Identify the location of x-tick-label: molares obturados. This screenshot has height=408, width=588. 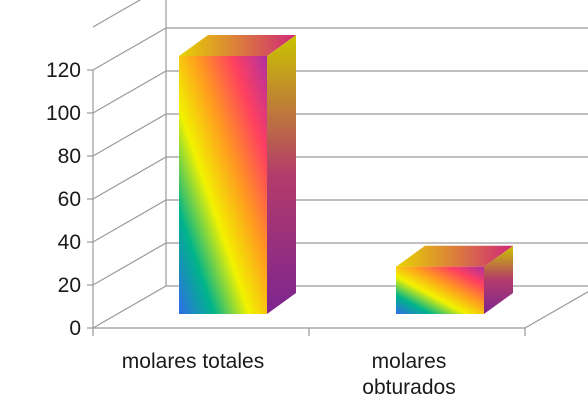
(408, 374).